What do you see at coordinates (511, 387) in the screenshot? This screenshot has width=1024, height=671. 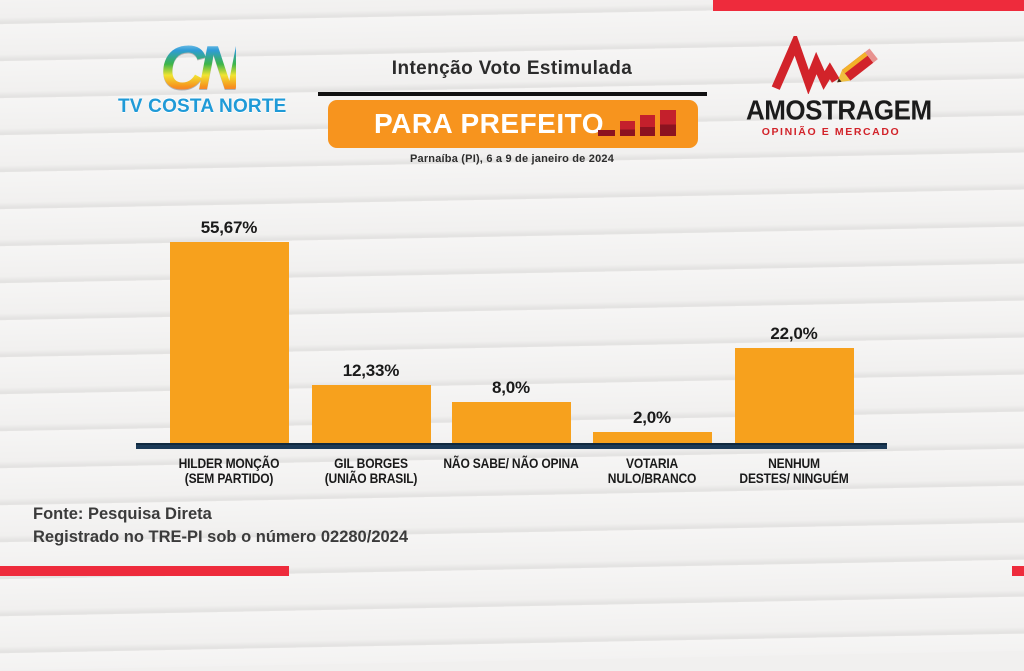 I see `bar-value-label: 8,0%` at bounding box center [511, 387].